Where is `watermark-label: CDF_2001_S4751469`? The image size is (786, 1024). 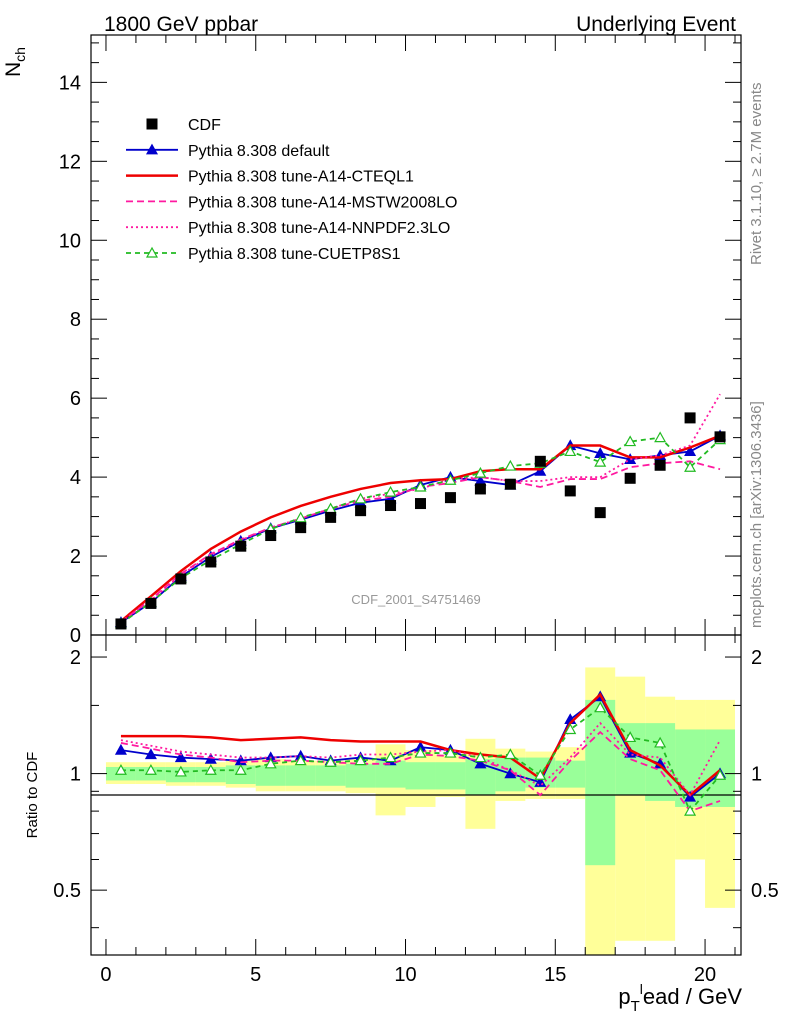 watermark-label: CDF_2001_S4751469 is located at coordinates (415, 599).